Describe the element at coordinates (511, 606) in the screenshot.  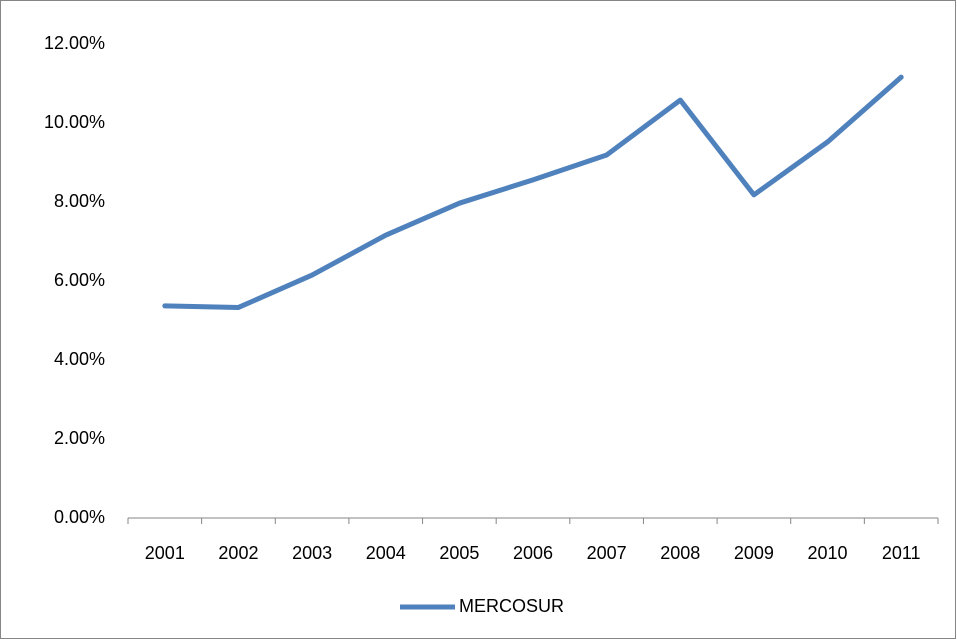
I see `legend-label: MERCOSUR` at that location.